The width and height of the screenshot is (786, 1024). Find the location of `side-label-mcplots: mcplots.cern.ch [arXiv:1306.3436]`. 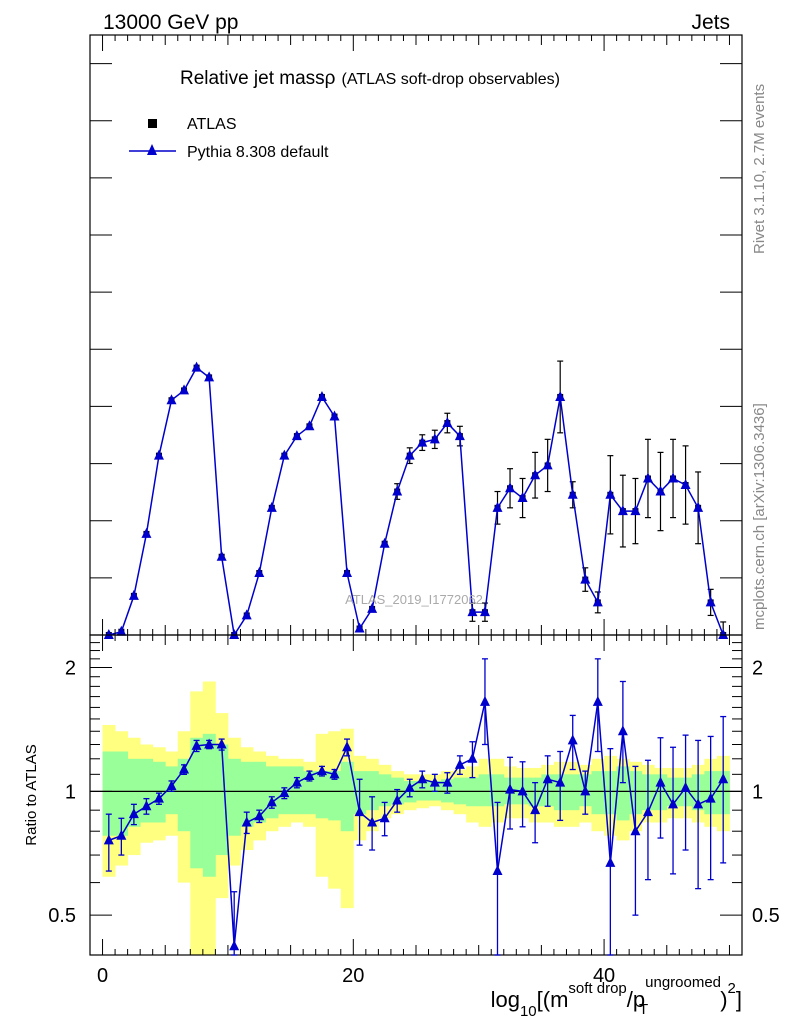

side-label-mcplots: mcplots.cern.ch [arXiv:1306.3436] is located at coordinates (759, 516).